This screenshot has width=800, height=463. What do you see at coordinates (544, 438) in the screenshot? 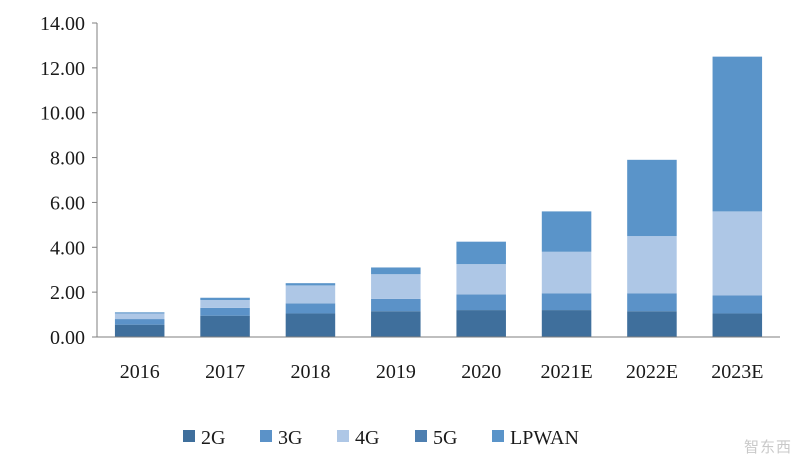
I see `legend-label-lpwan: LPWAN` at bounding box center [544, 438].